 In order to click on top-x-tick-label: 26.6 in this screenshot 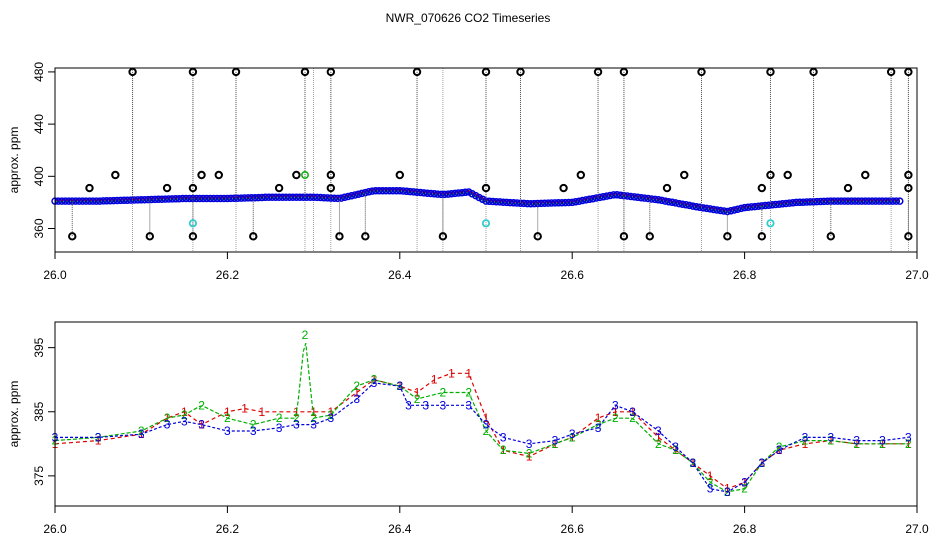, I will do `click(573, 275)`.